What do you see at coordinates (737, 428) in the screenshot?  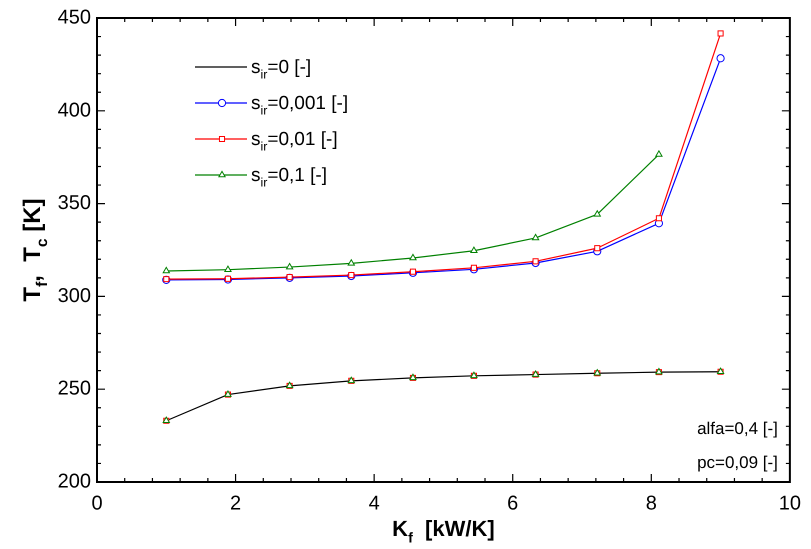 I see `annotation: alfa=0,4 [-]` at bounding box center [737, 428].